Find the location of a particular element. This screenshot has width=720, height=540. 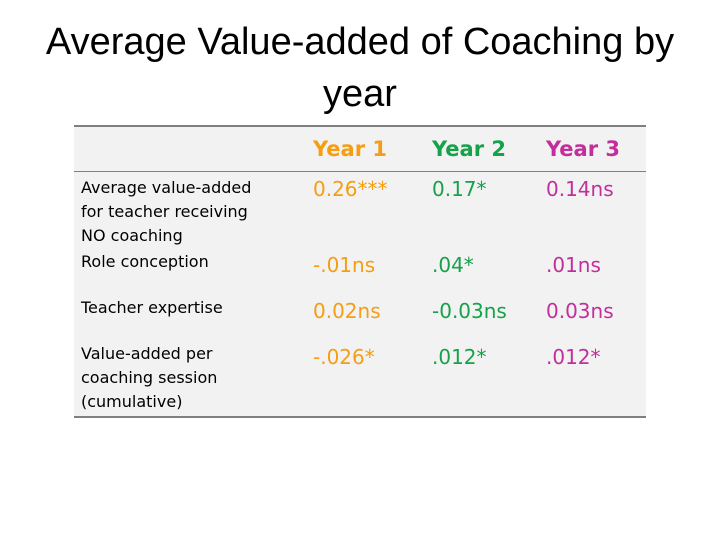

row-label-line: Teacher expertise is located at coordinates (152, 307).